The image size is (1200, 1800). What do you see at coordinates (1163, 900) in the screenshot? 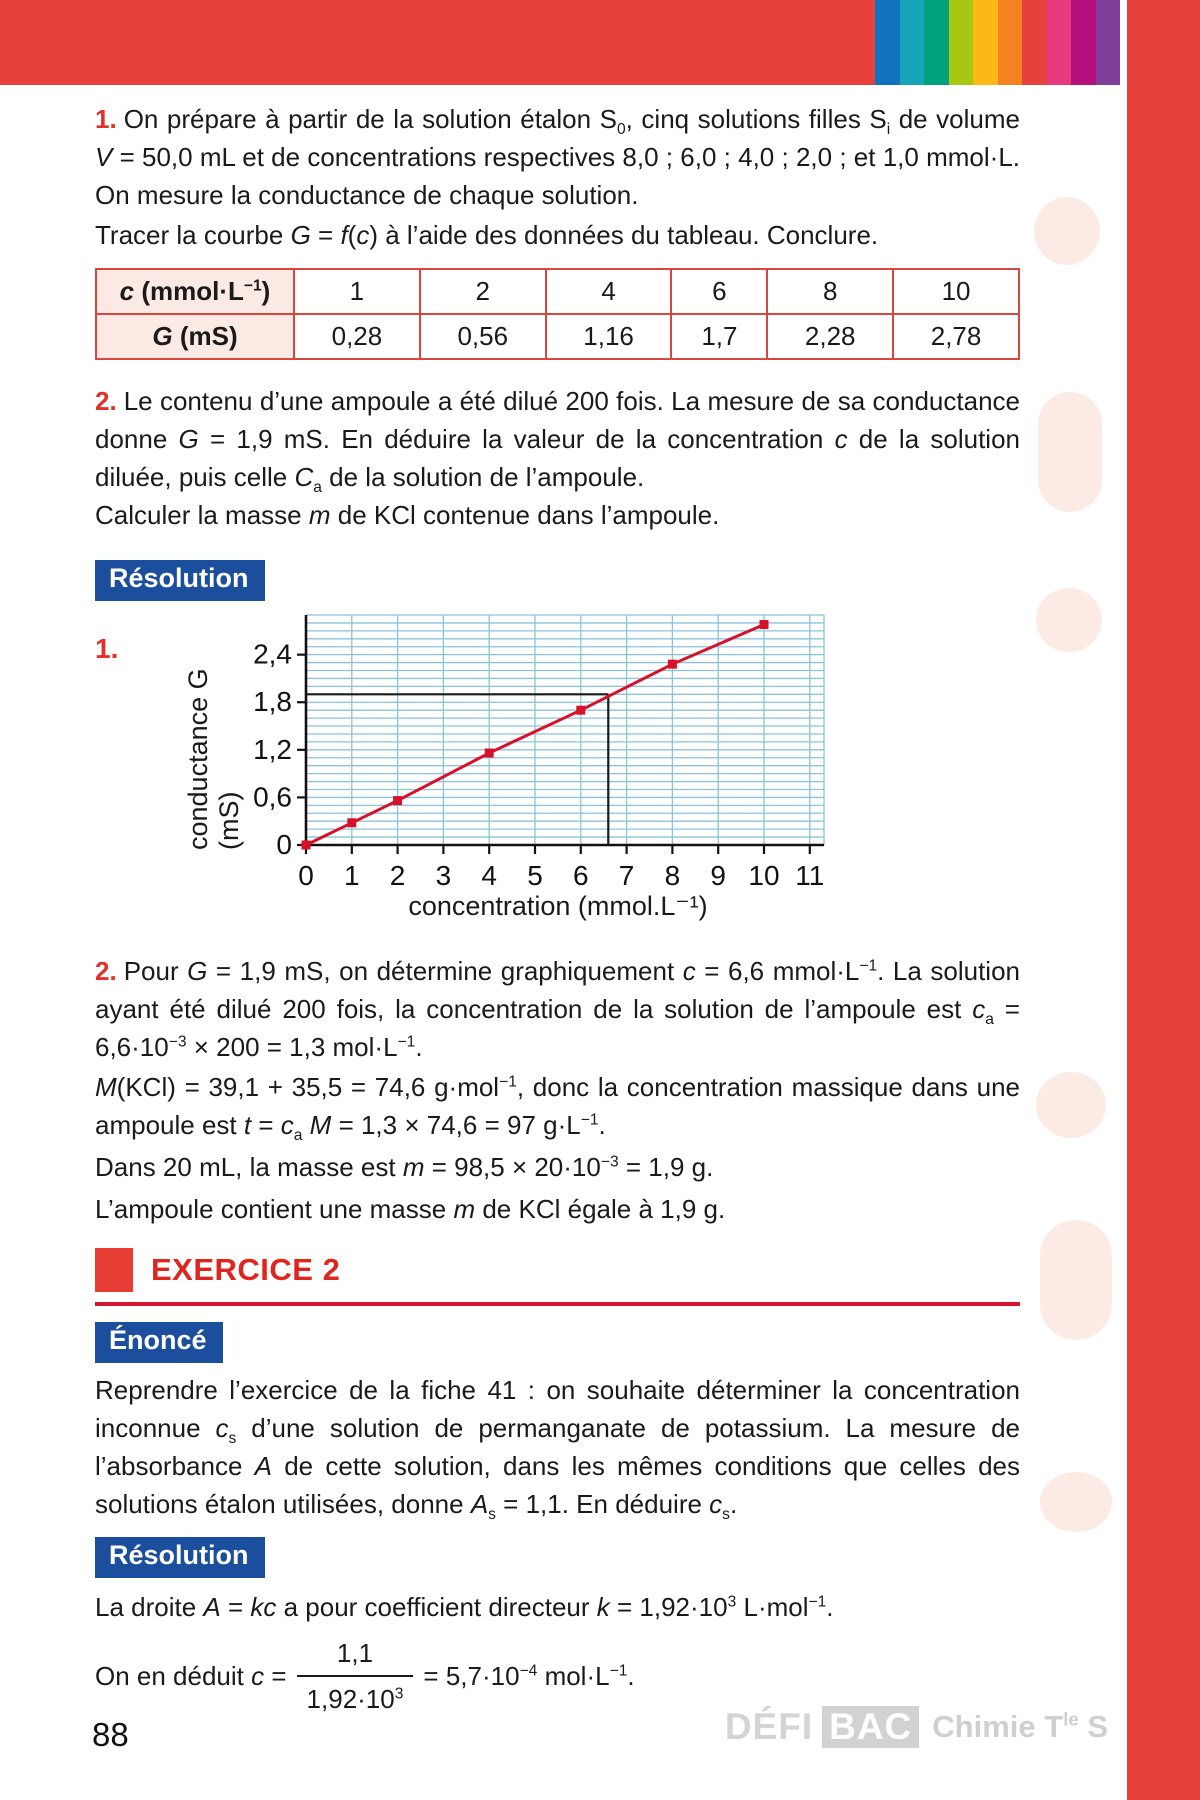
I see `right-red-band` at bounding box center [1163, 900].